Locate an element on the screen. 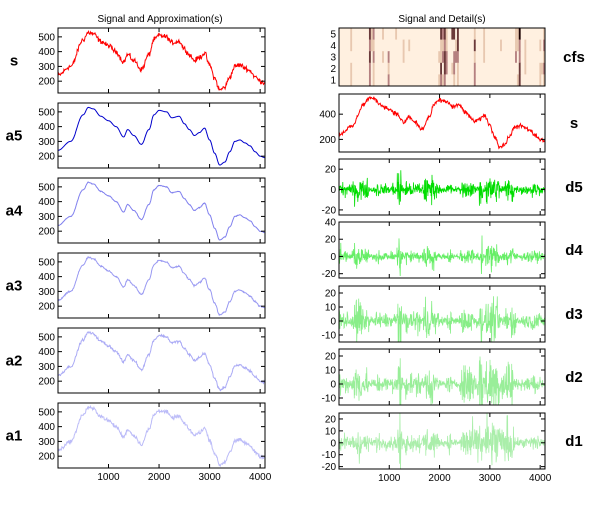  right-panel-d2-ytick-label: -10 is located at coordinates (329, 399).